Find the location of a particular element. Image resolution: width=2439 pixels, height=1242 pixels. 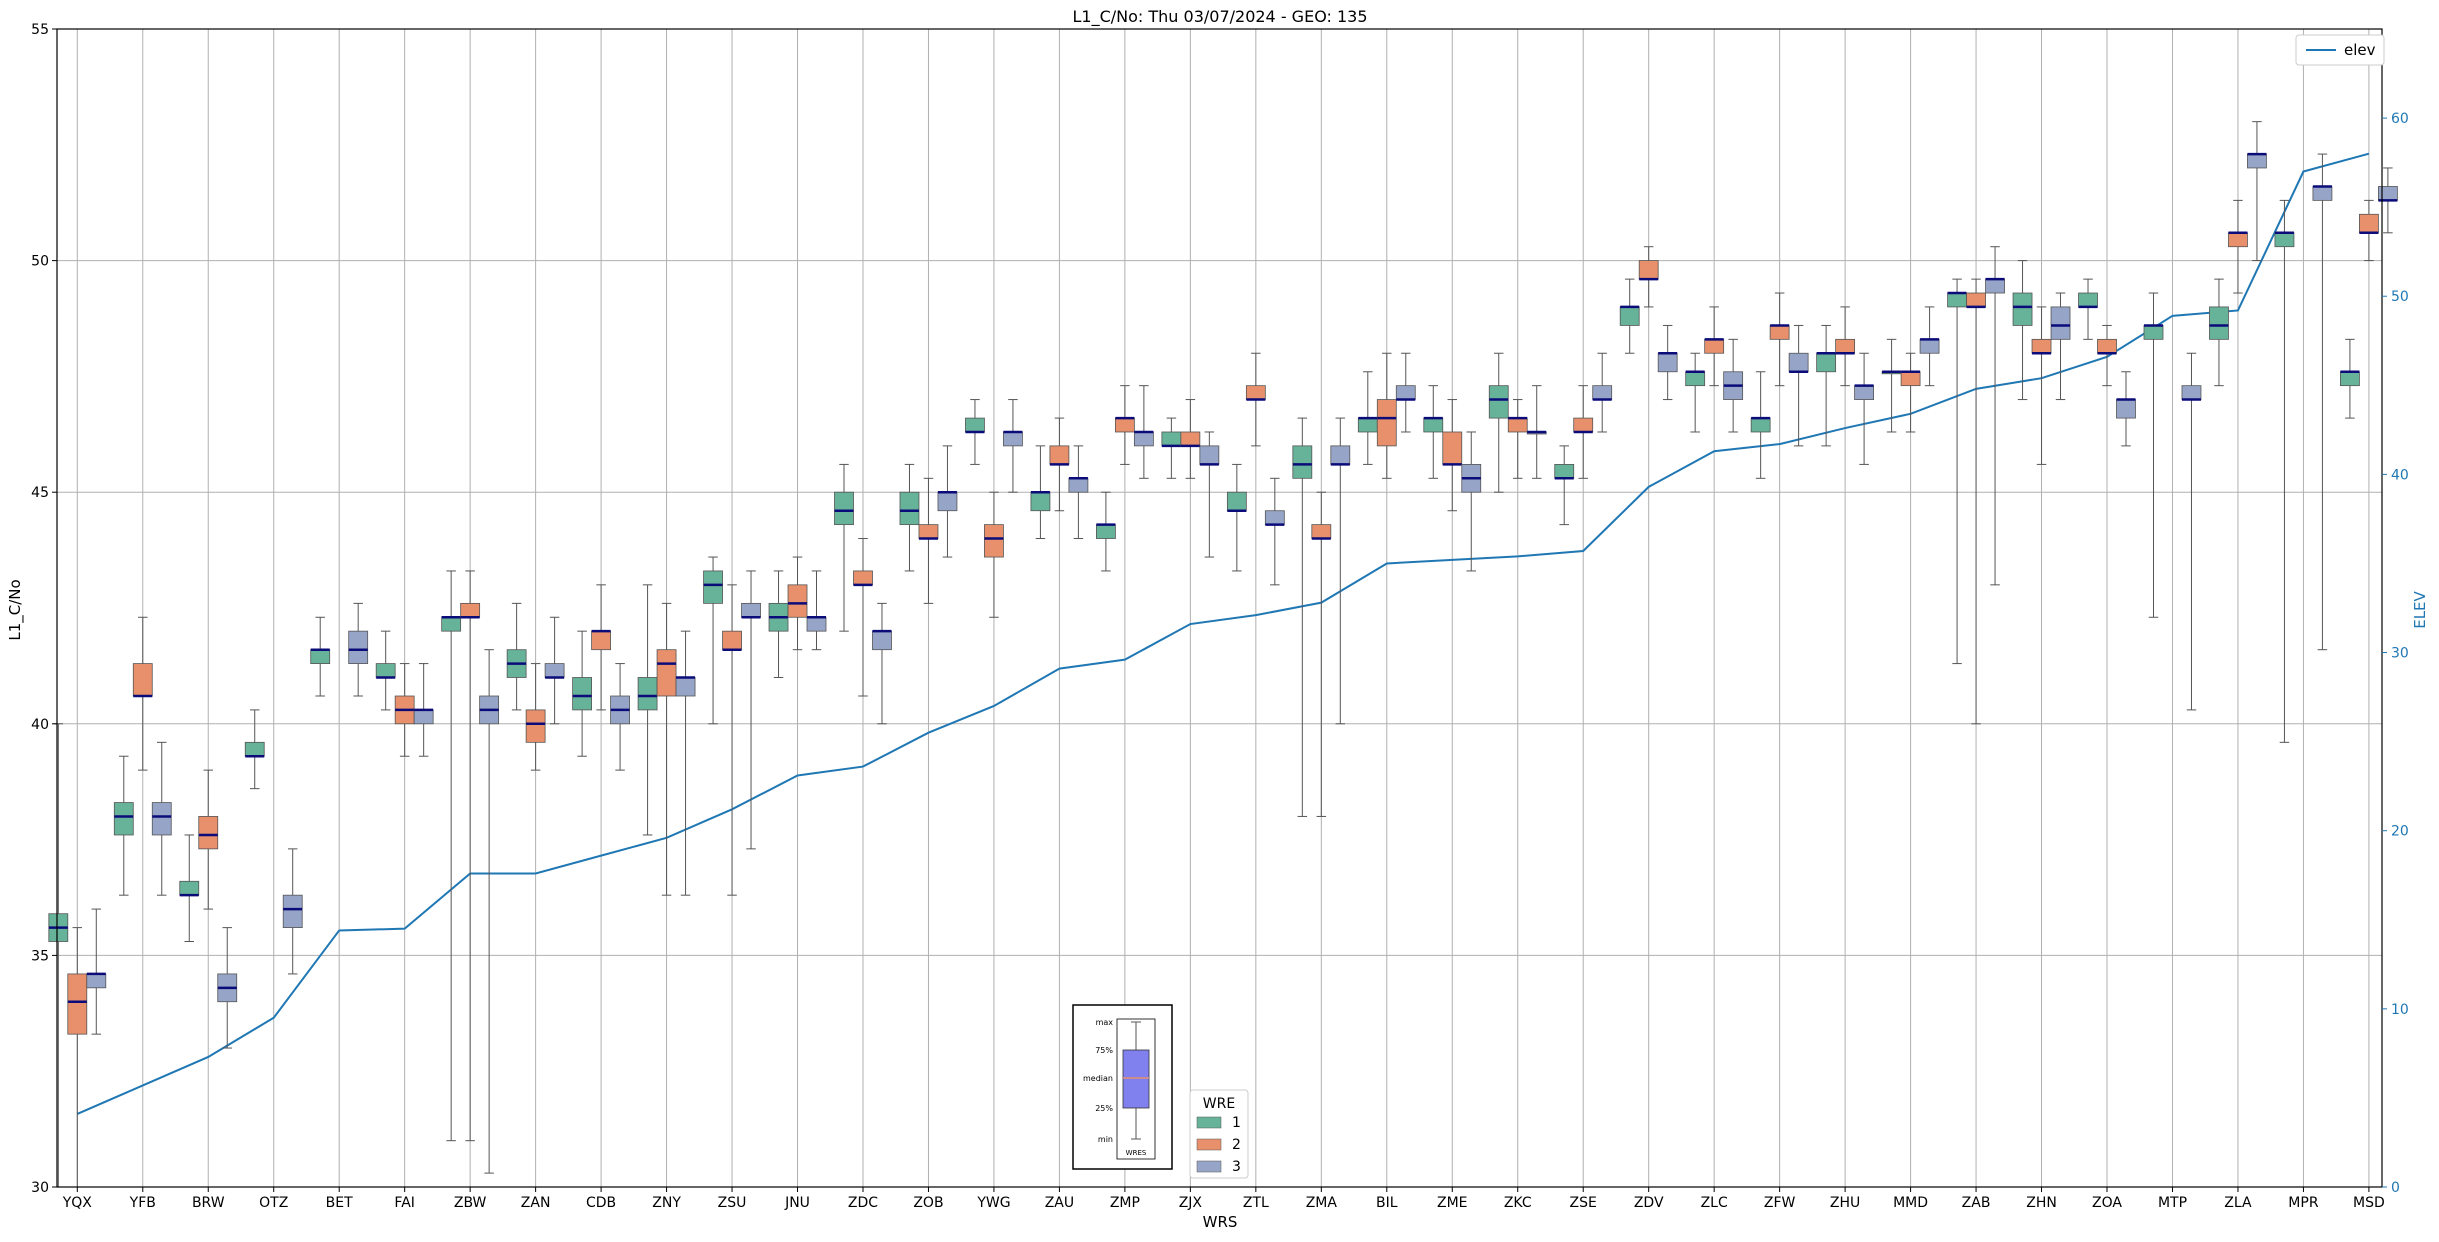

x-tick-label: ZMP is located at coordinates (1125, 1203).